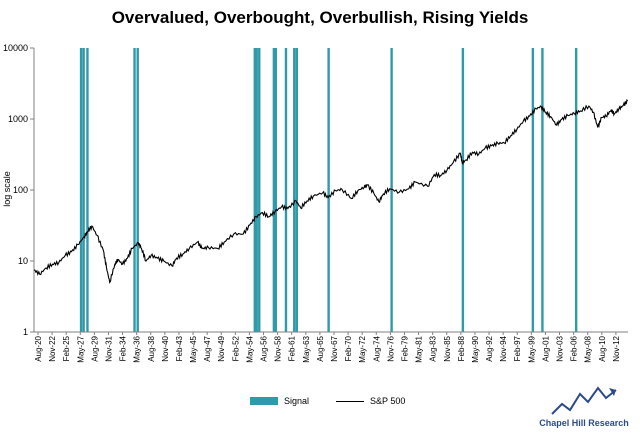 The height and width of the screenshot is (436, 640). I want to click on x-tick-label: Feb-88, so click(461, 348).